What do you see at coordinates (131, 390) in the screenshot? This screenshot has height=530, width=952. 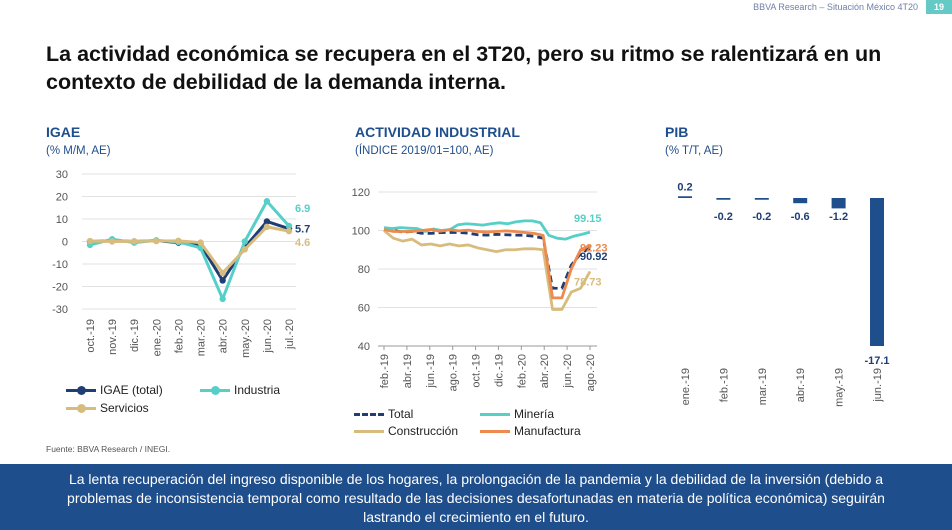 I see `legend-label-igae: IGAE (total)` at bounding box center [131, 390].